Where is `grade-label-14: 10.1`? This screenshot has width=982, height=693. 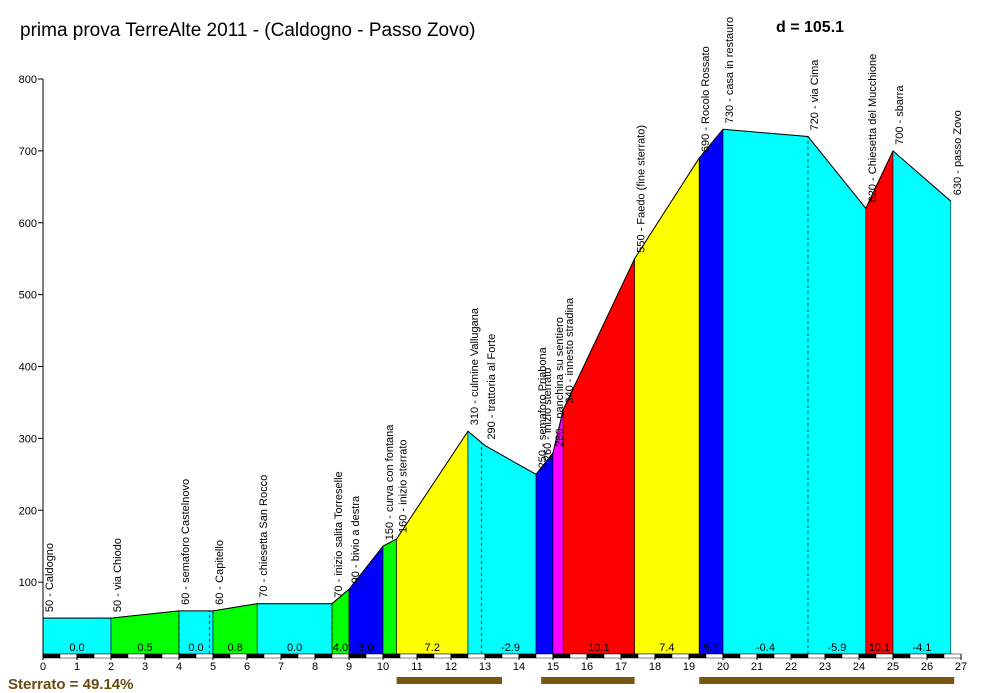 grade-label-14: 10.1 is located at coordinates (879, 648).